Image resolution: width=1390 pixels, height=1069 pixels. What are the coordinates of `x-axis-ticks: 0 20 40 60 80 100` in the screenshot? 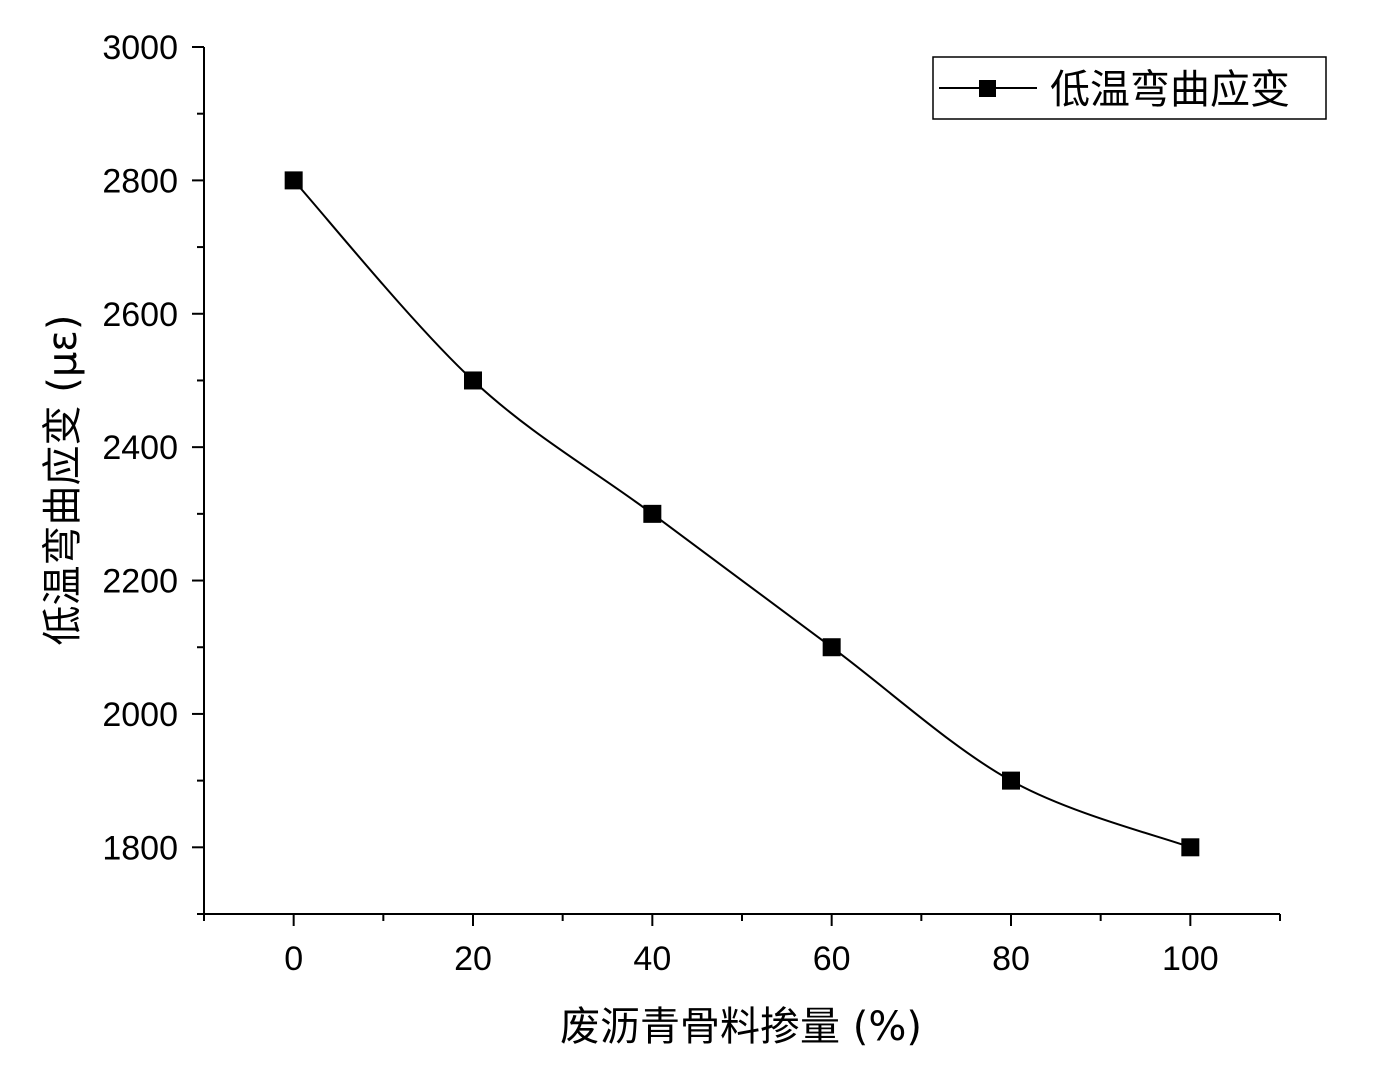 It's located at (742, 946).